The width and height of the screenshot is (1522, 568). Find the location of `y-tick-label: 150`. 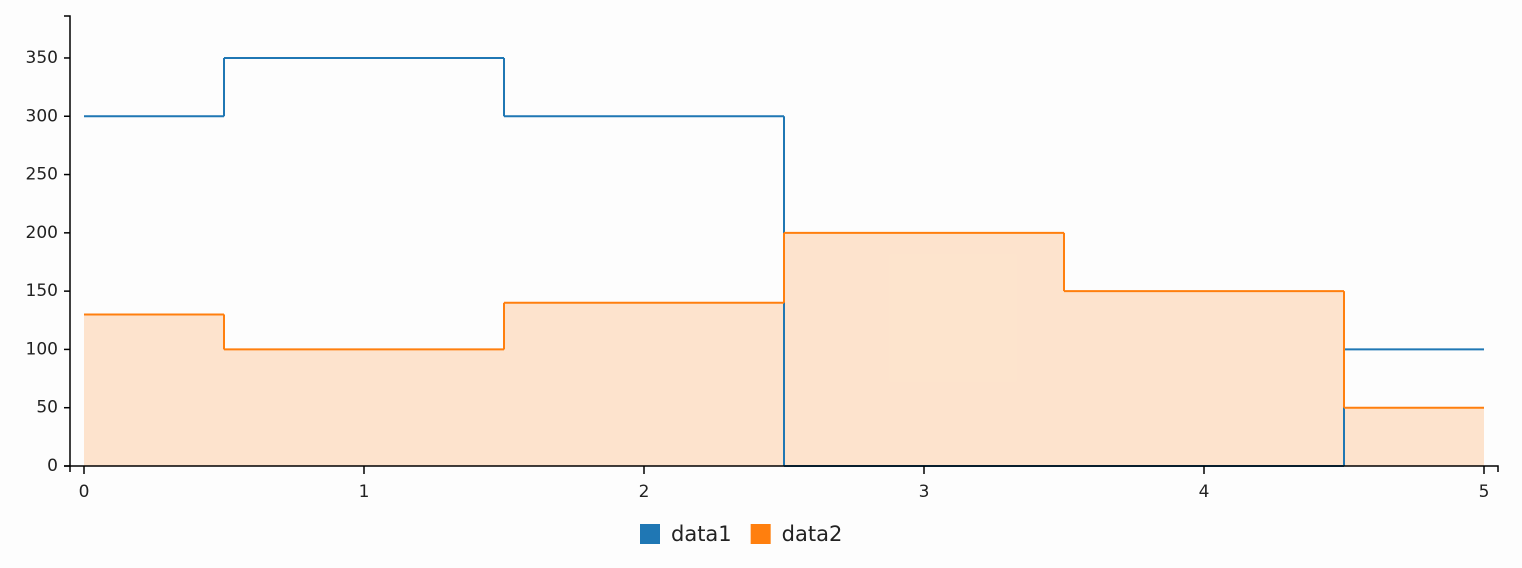

y-tick-label: 150 is located at coordinates (42, 291).